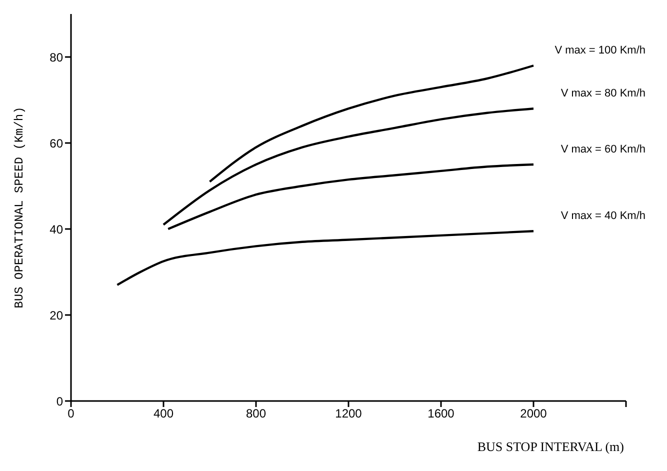 The width and height of the screenshot is (667, 471). I want to click on y-tick-label: 40, so click(57, 229).